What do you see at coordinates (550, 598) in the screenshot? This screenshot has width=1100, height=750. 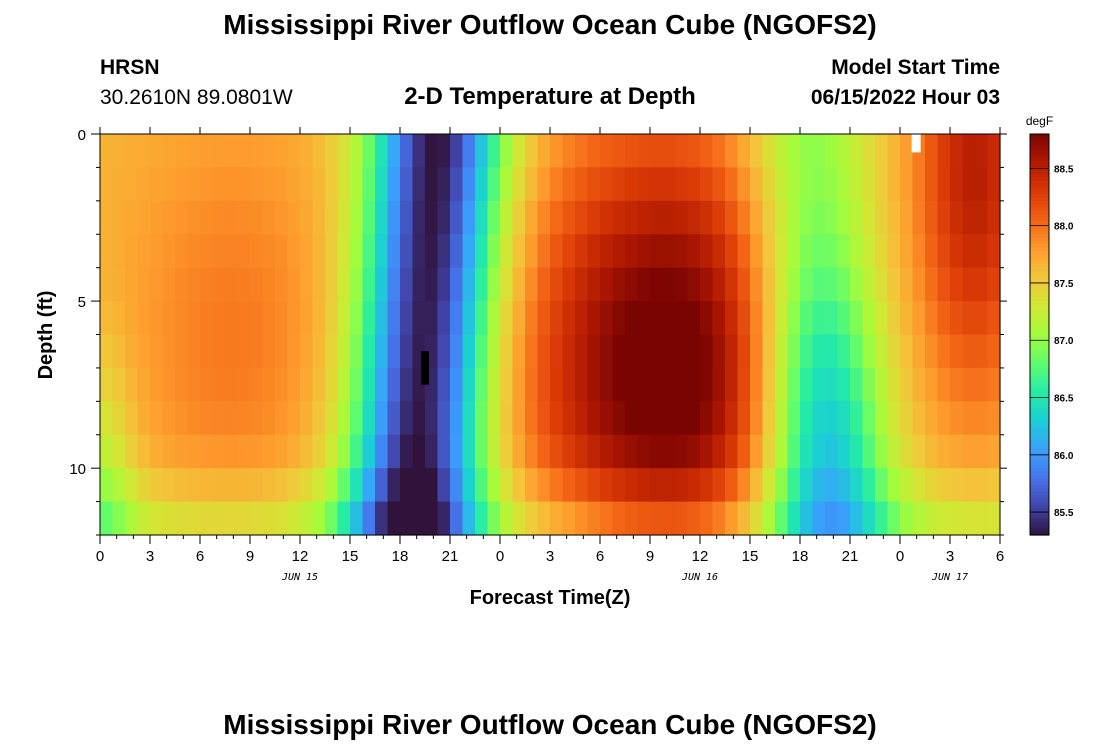 I see `x-axis-label: Forecast Time(Z)` at bounding box center [550, 598].